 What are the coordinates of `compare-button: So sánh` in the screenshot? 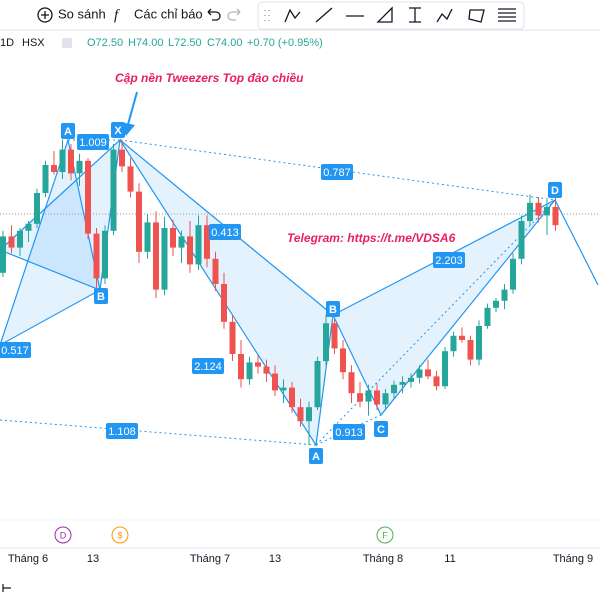 It's located at (82, 13).